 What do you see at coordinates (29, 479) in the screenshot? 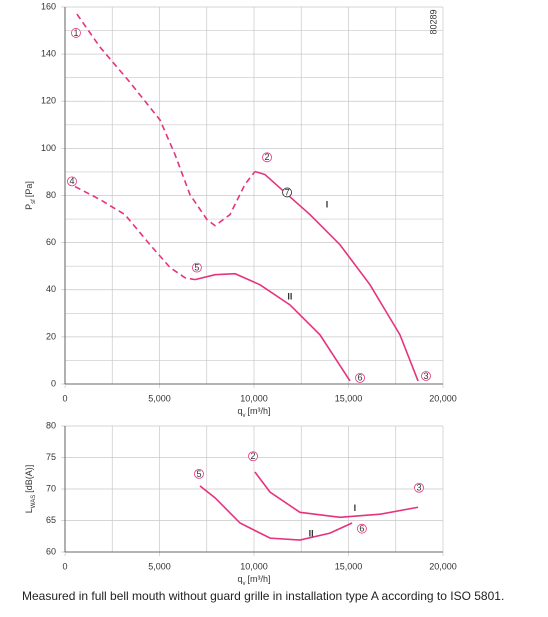
I see `axis-label-unit: [dB(A)]` at bounding box center [29, 479].